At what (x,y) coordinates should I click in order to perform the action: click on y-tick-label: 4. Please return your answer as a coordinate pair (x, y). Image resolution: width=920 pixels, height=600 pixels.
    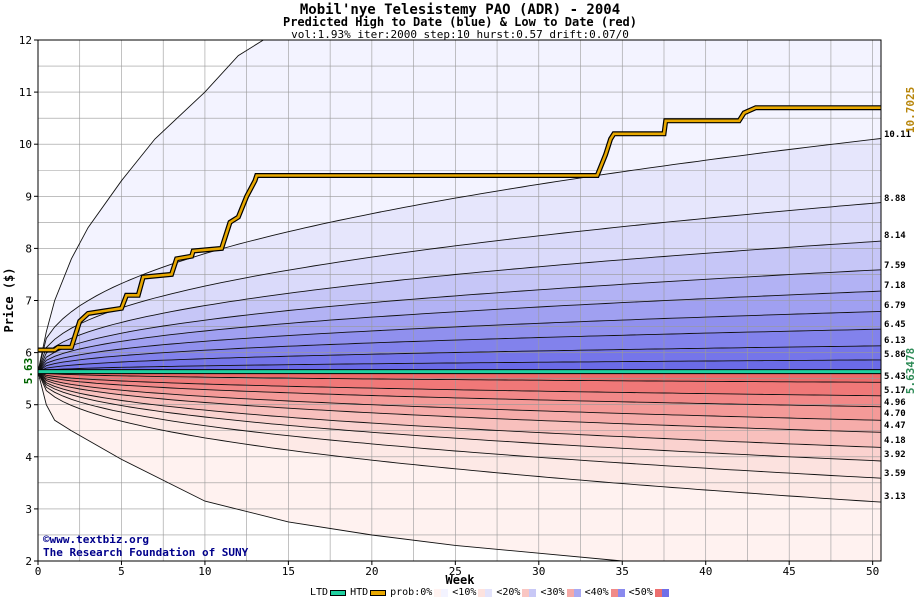
    Looking at the image, I should click on (28, 457).